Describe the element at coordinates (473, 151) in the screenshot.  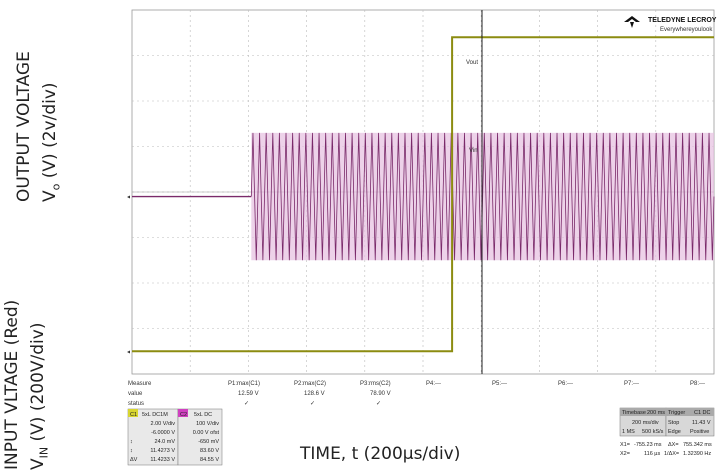
I see `annotation-vin: Vin` at that location.